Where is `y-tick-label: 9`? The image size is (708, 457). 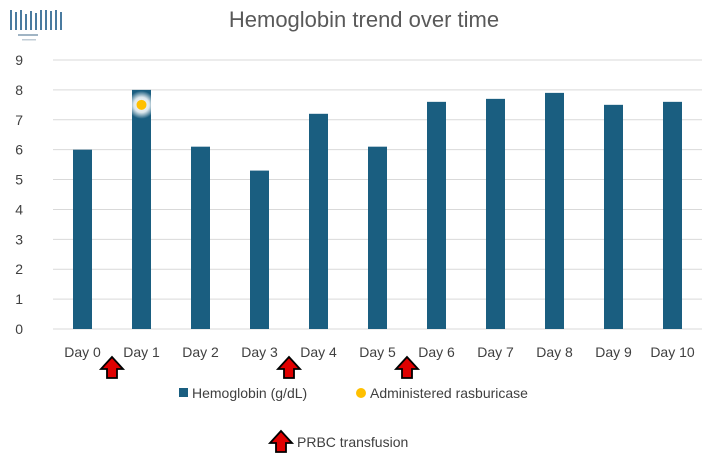
y-tick-label: 9 is located at coordinates (19, 60).